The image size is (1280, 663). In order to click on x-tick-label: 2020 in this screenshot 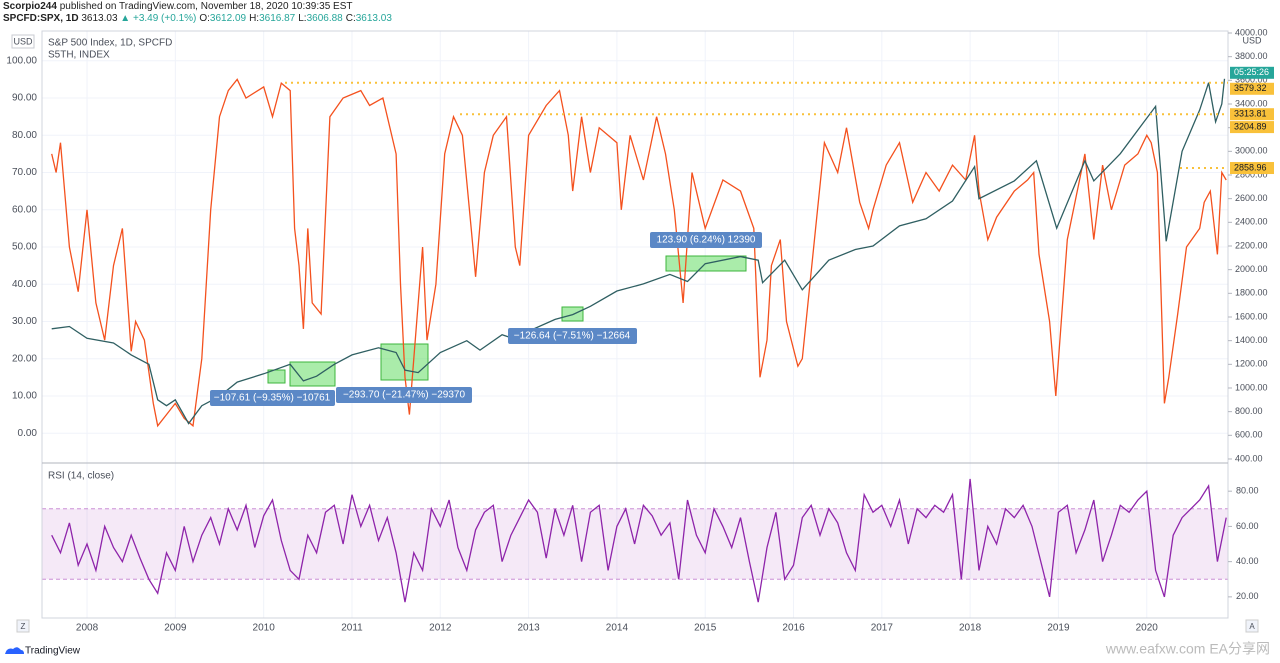, I will do `click(1147, 628)`.